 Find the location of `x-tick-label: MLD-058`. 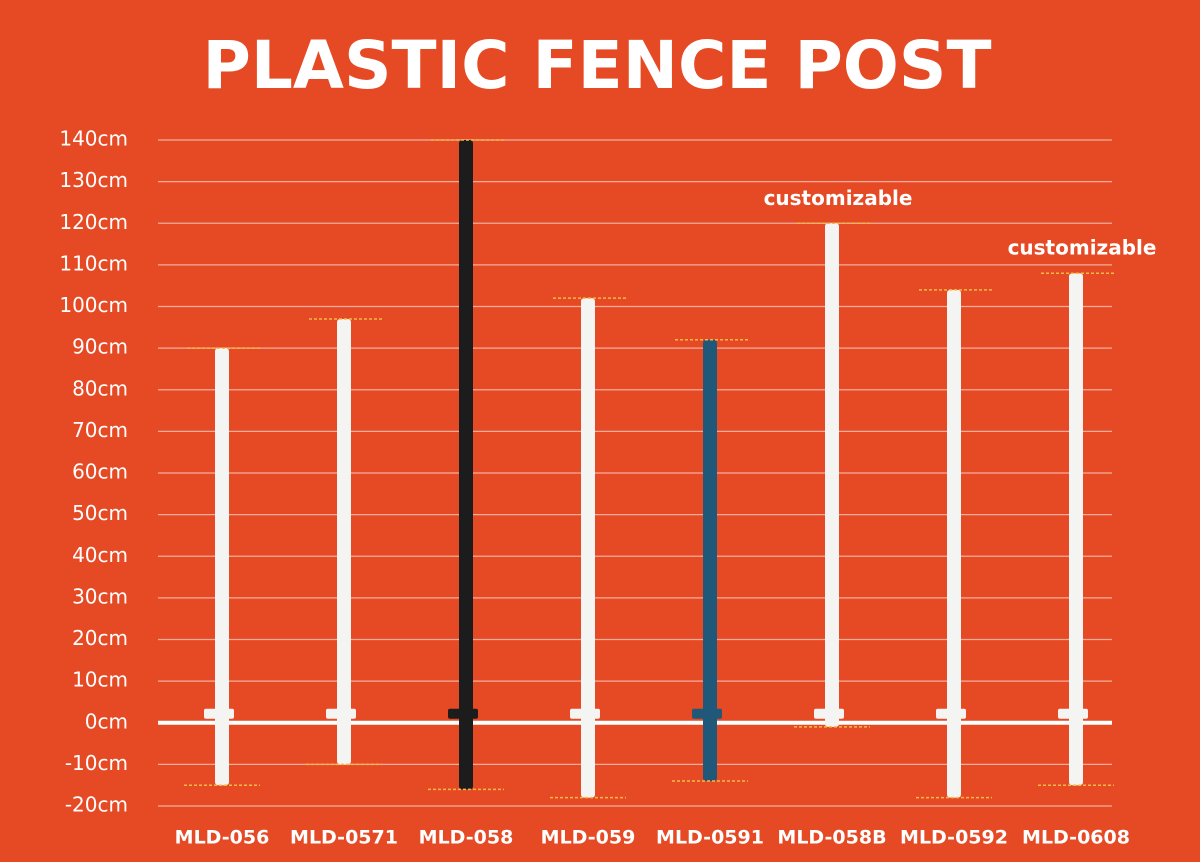

x-tick-label: MLD-058 is located at coordinates (466, 838).